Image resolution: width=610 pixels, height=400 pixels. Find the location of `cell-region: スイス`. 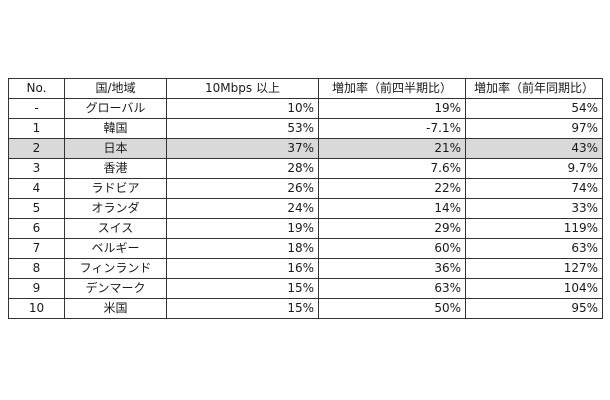

cell-region: スイス is located at coordinates (115, 228).